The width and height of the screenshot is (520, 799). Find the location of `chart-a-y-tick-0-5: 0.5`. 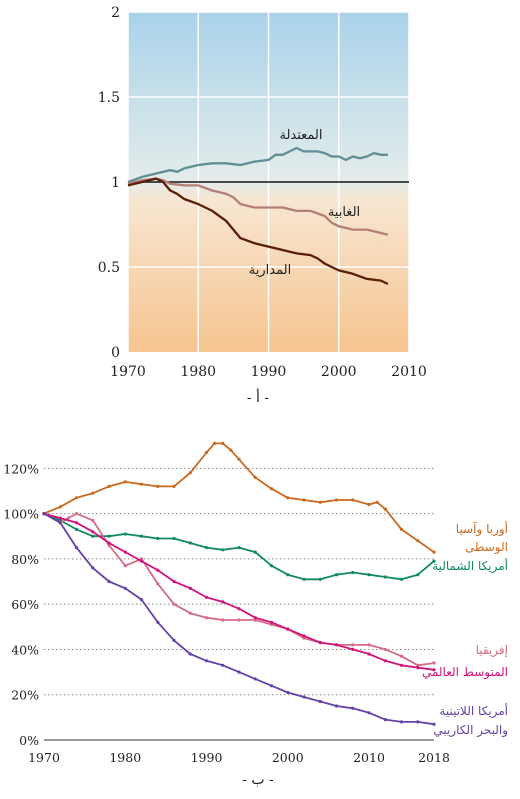

chart-a-y-tick-0-5: 0.5 is located at coordinates (109, 268).